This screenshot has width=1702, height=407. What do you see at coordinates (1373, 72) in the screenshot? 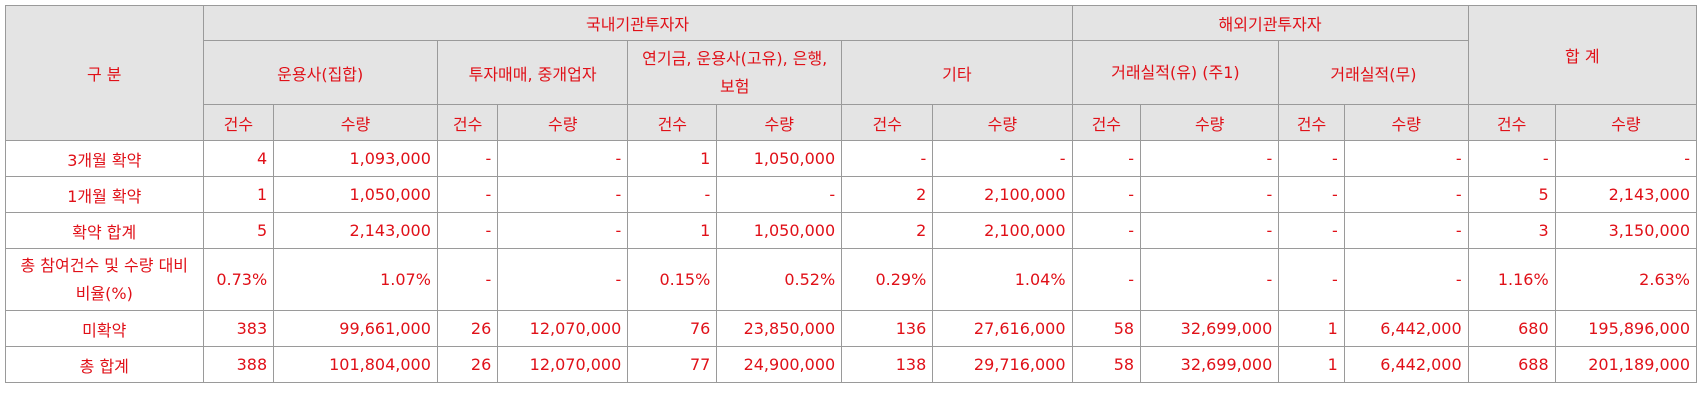
I see `header-group-no-track-record: 거래실적(무)` at bounding box center [1373, 72].